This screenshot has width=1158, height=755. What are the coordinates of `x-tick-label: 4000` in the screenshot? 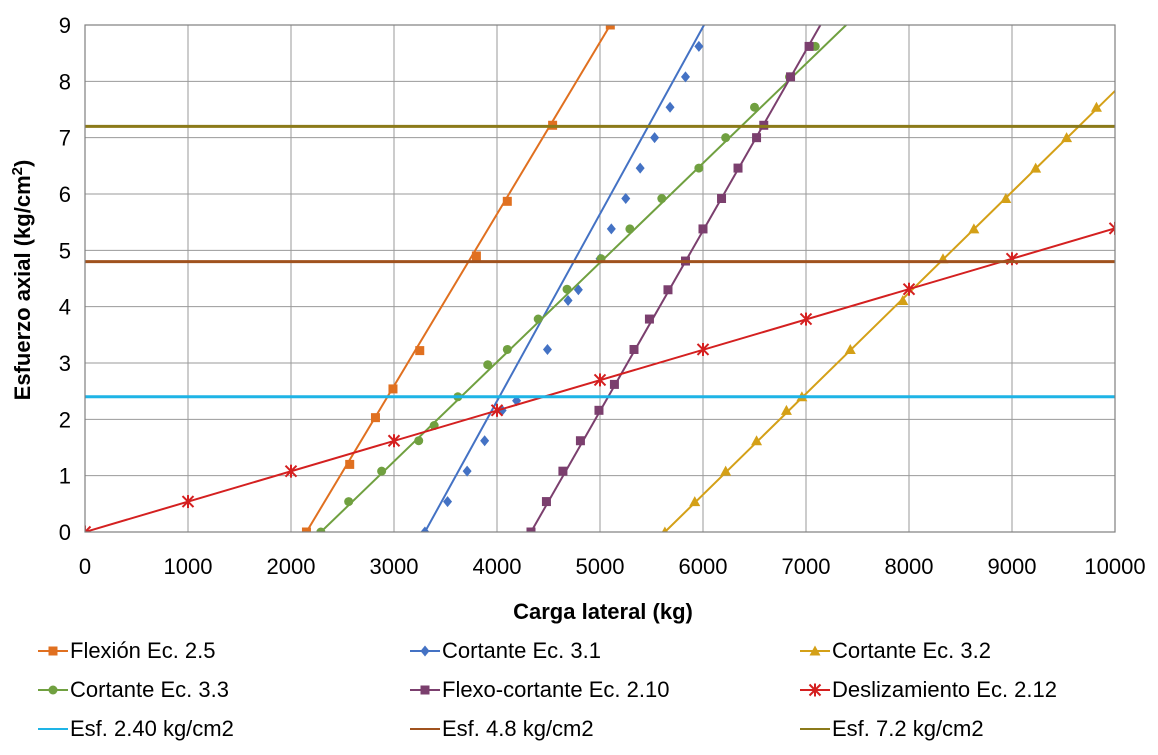 It's located at (497, 566).